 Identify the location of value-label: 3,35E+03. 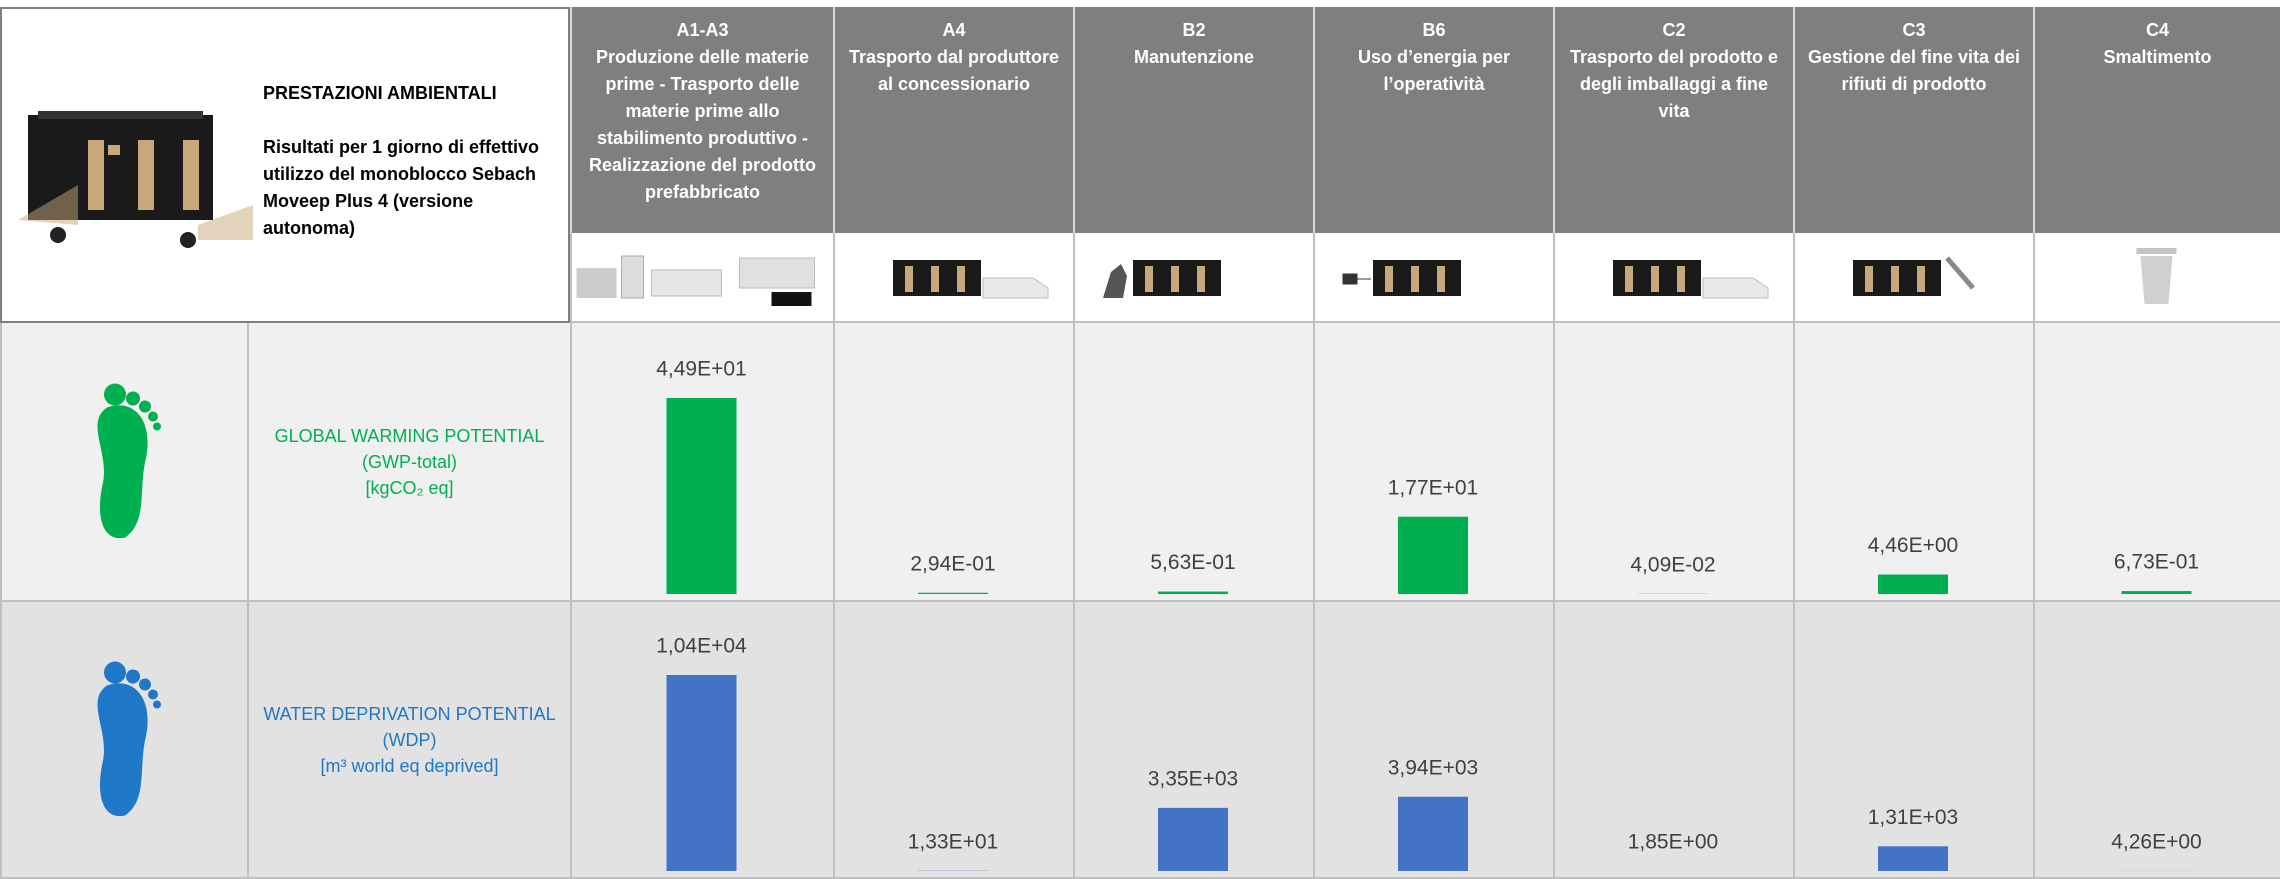
(1193, 778).